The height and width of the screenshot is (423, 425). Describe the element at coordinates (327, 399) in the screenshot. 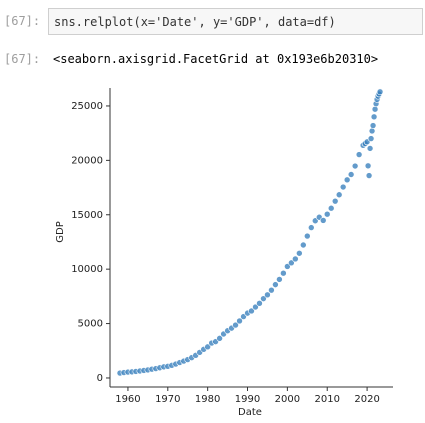

I see `x-tick-label: 2010` at that location.